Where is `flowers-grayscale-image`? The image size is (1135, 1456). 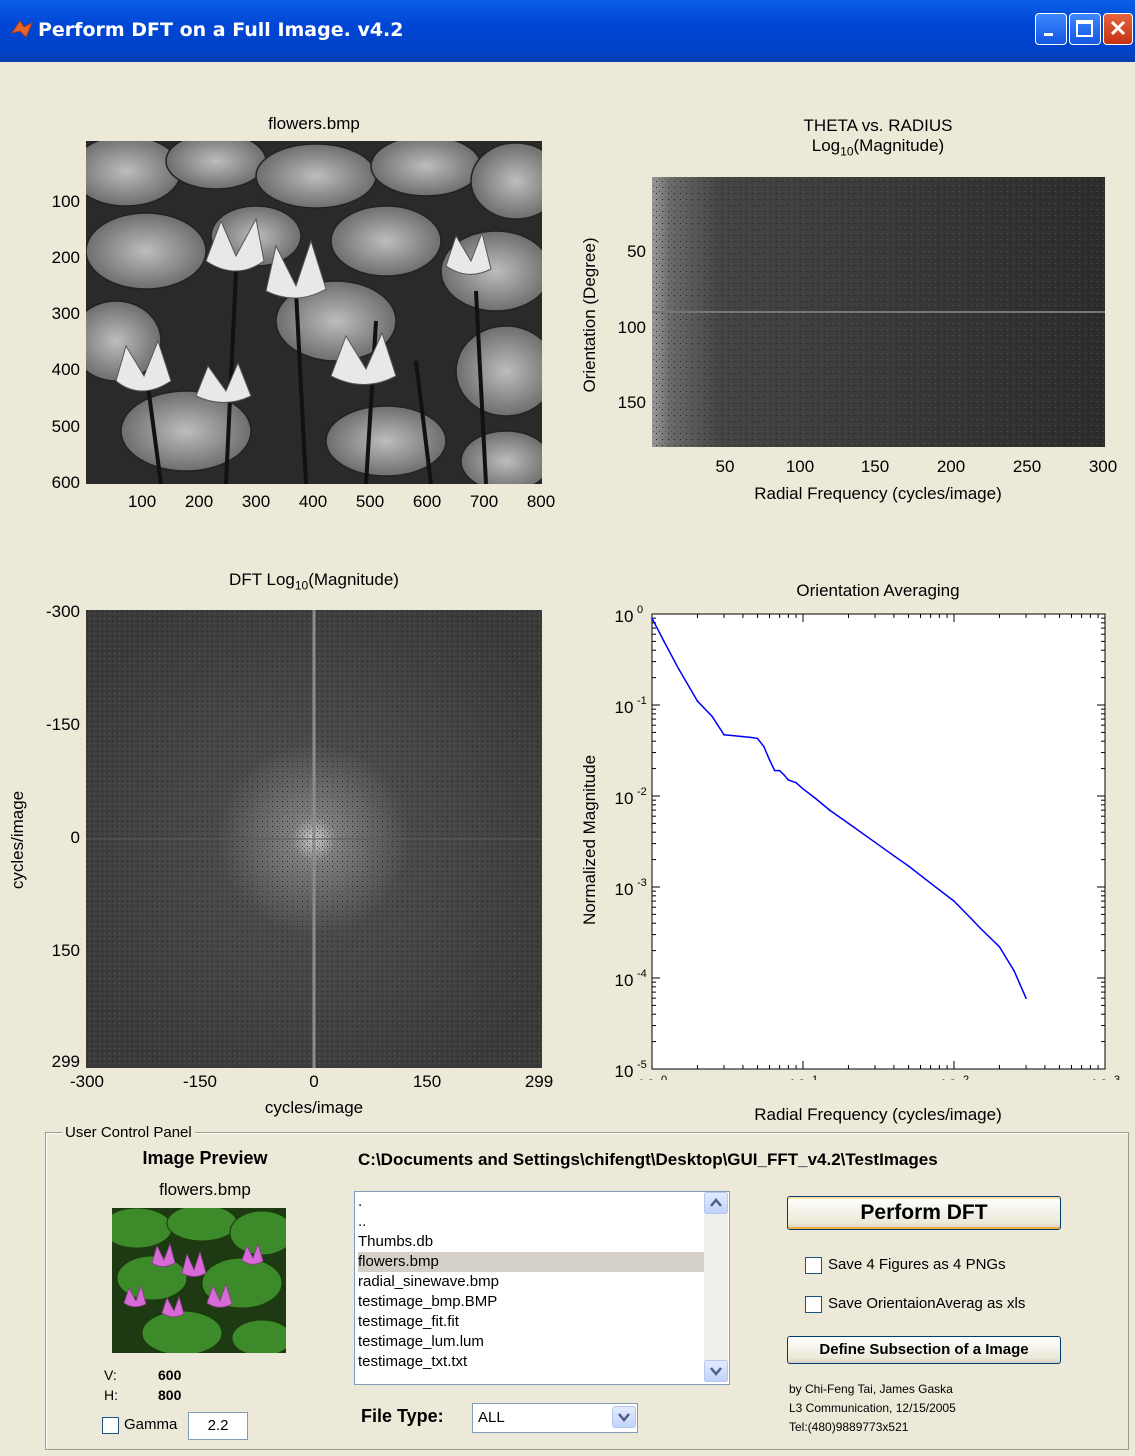 flowers-grayscale-image is located at coordinates (314, 312).